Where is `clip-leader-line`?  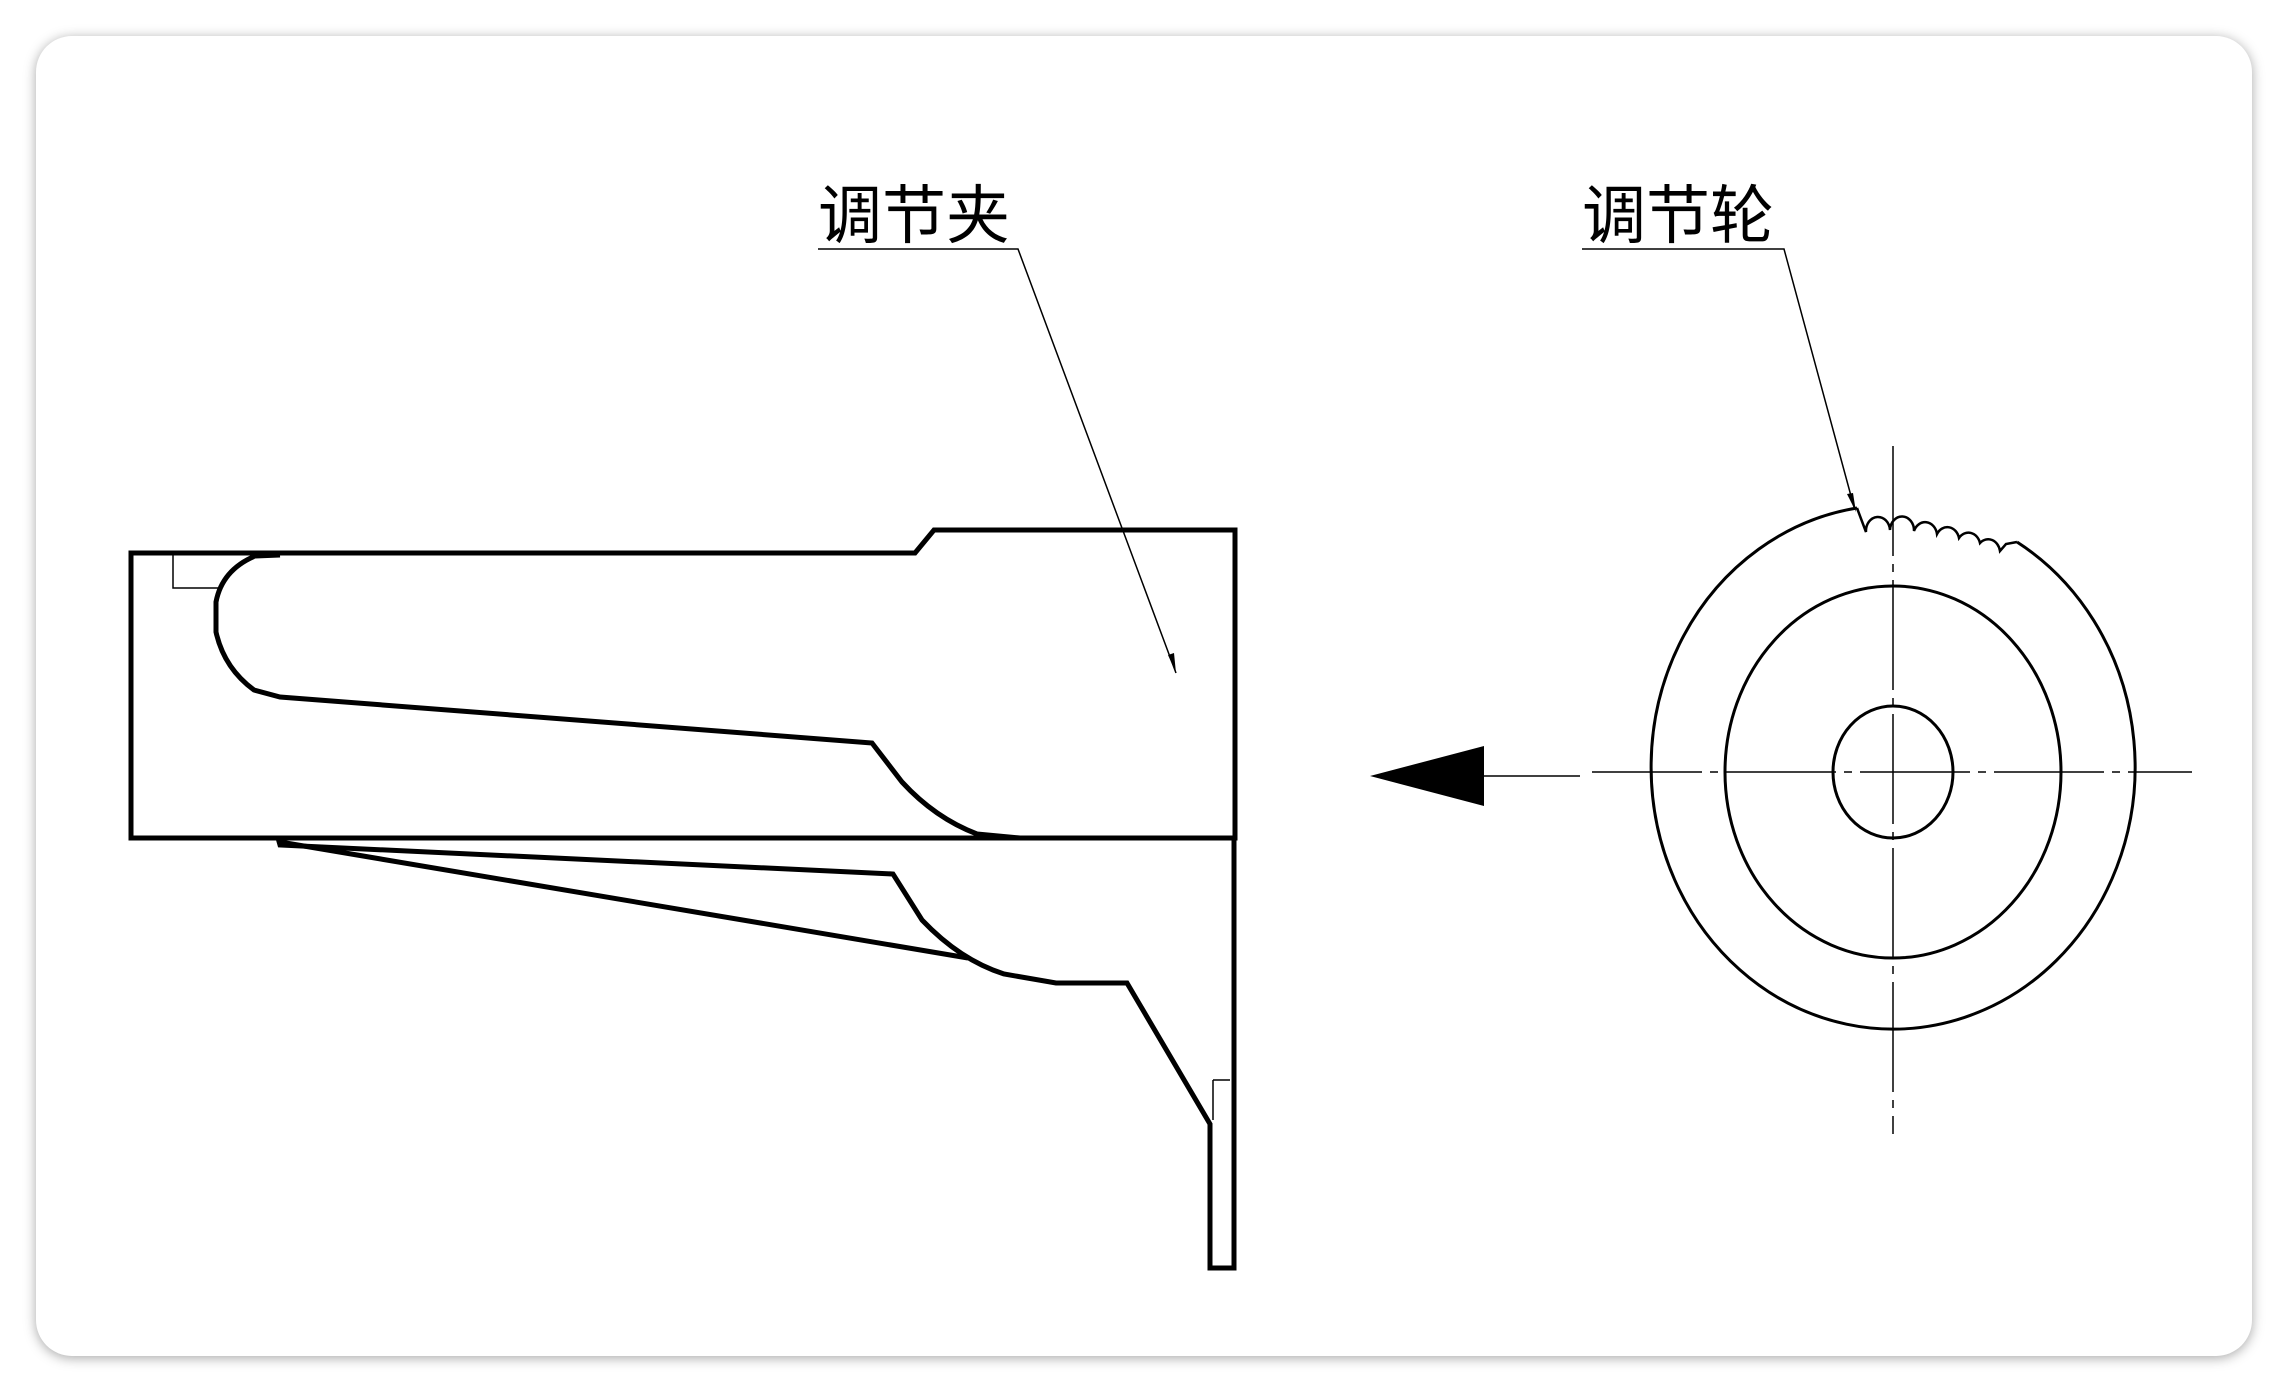 clip-leader-line is located at coordinates (997, 461).